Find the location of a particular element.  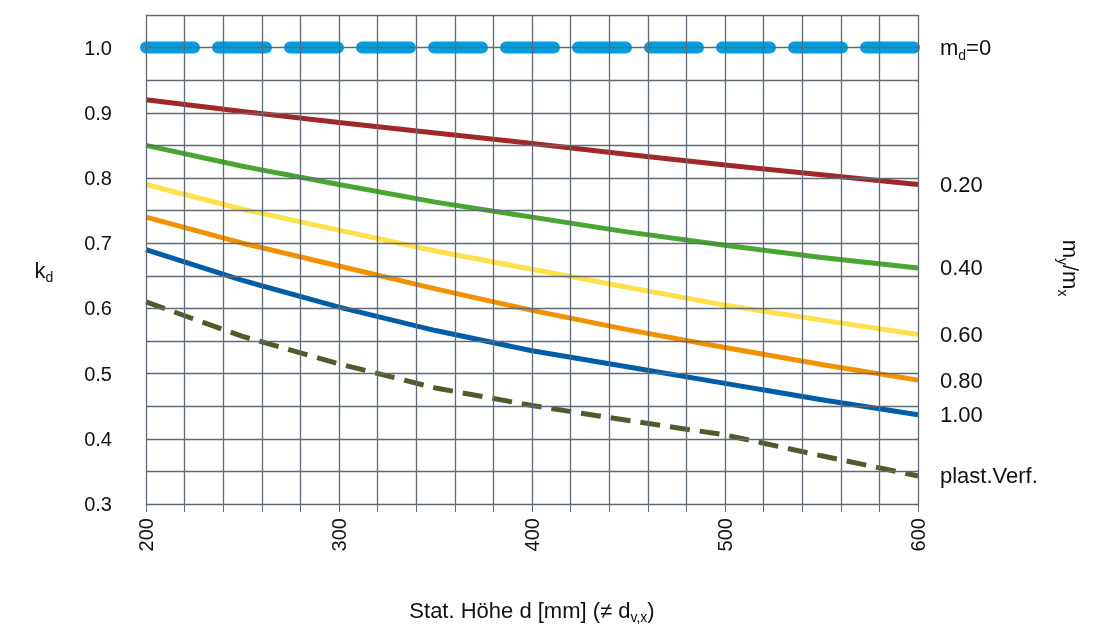

x-tick-label: 500 is located at coordinates (725, 535).